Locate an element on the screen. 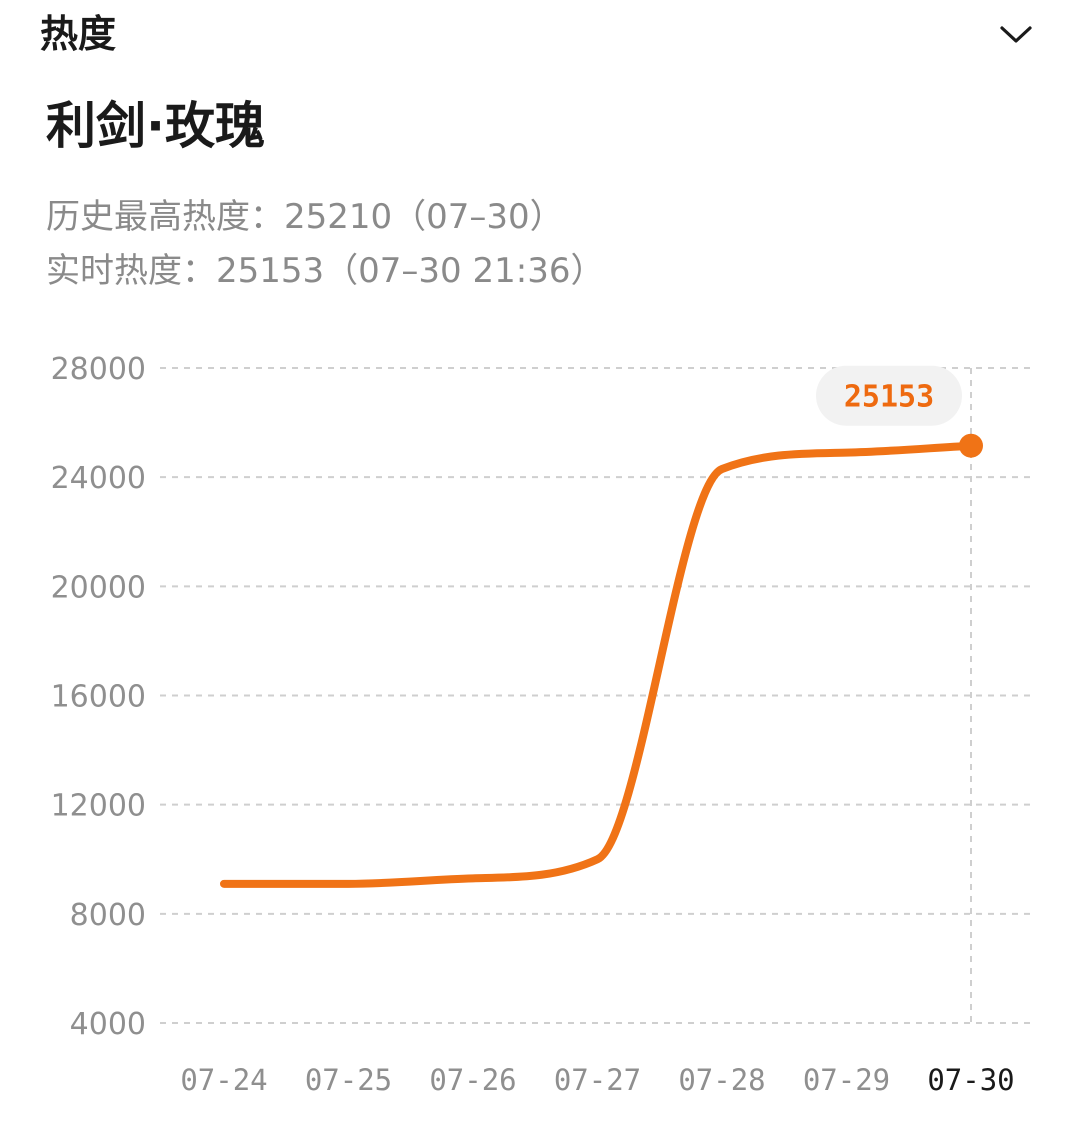 The height and width of the screenshot is (1128, 1080). x-tick-label: 07-24 is located at coordinates (223, 1080).